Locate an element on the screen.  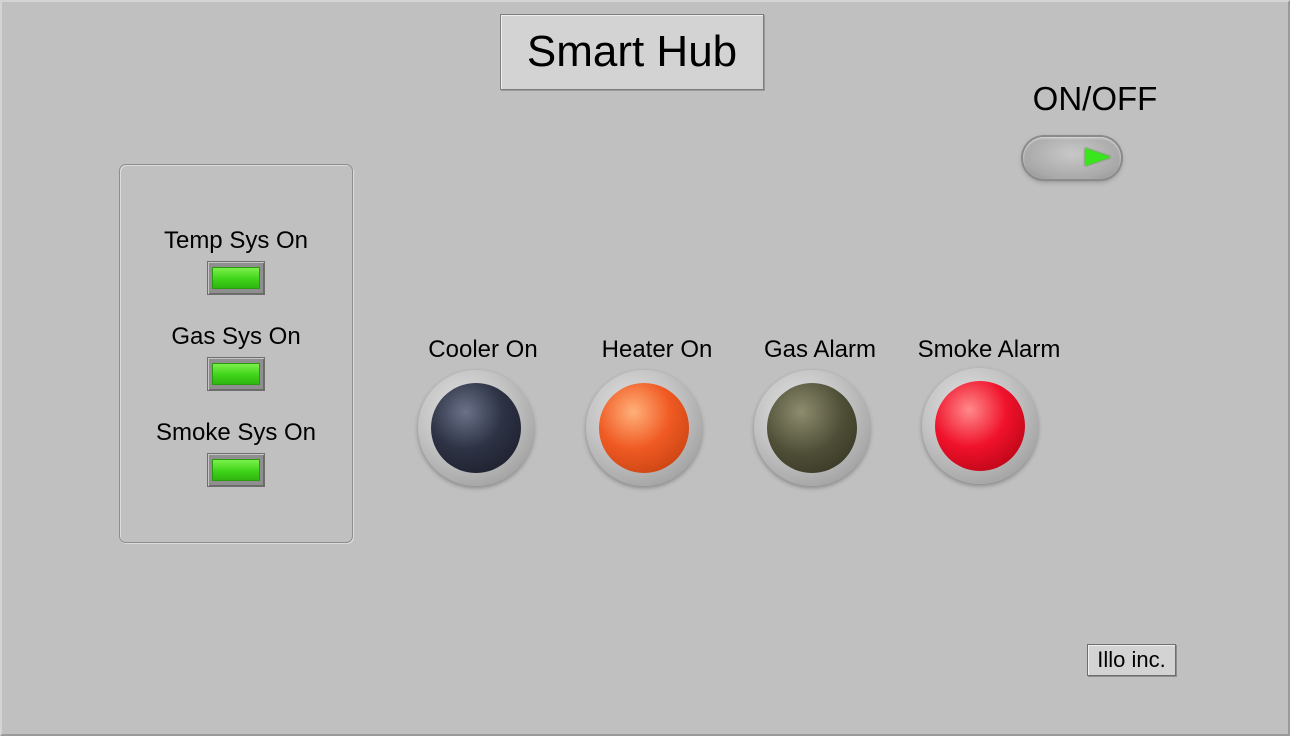
page-title-text: Smart Hub is located at coordinates (632, 51).